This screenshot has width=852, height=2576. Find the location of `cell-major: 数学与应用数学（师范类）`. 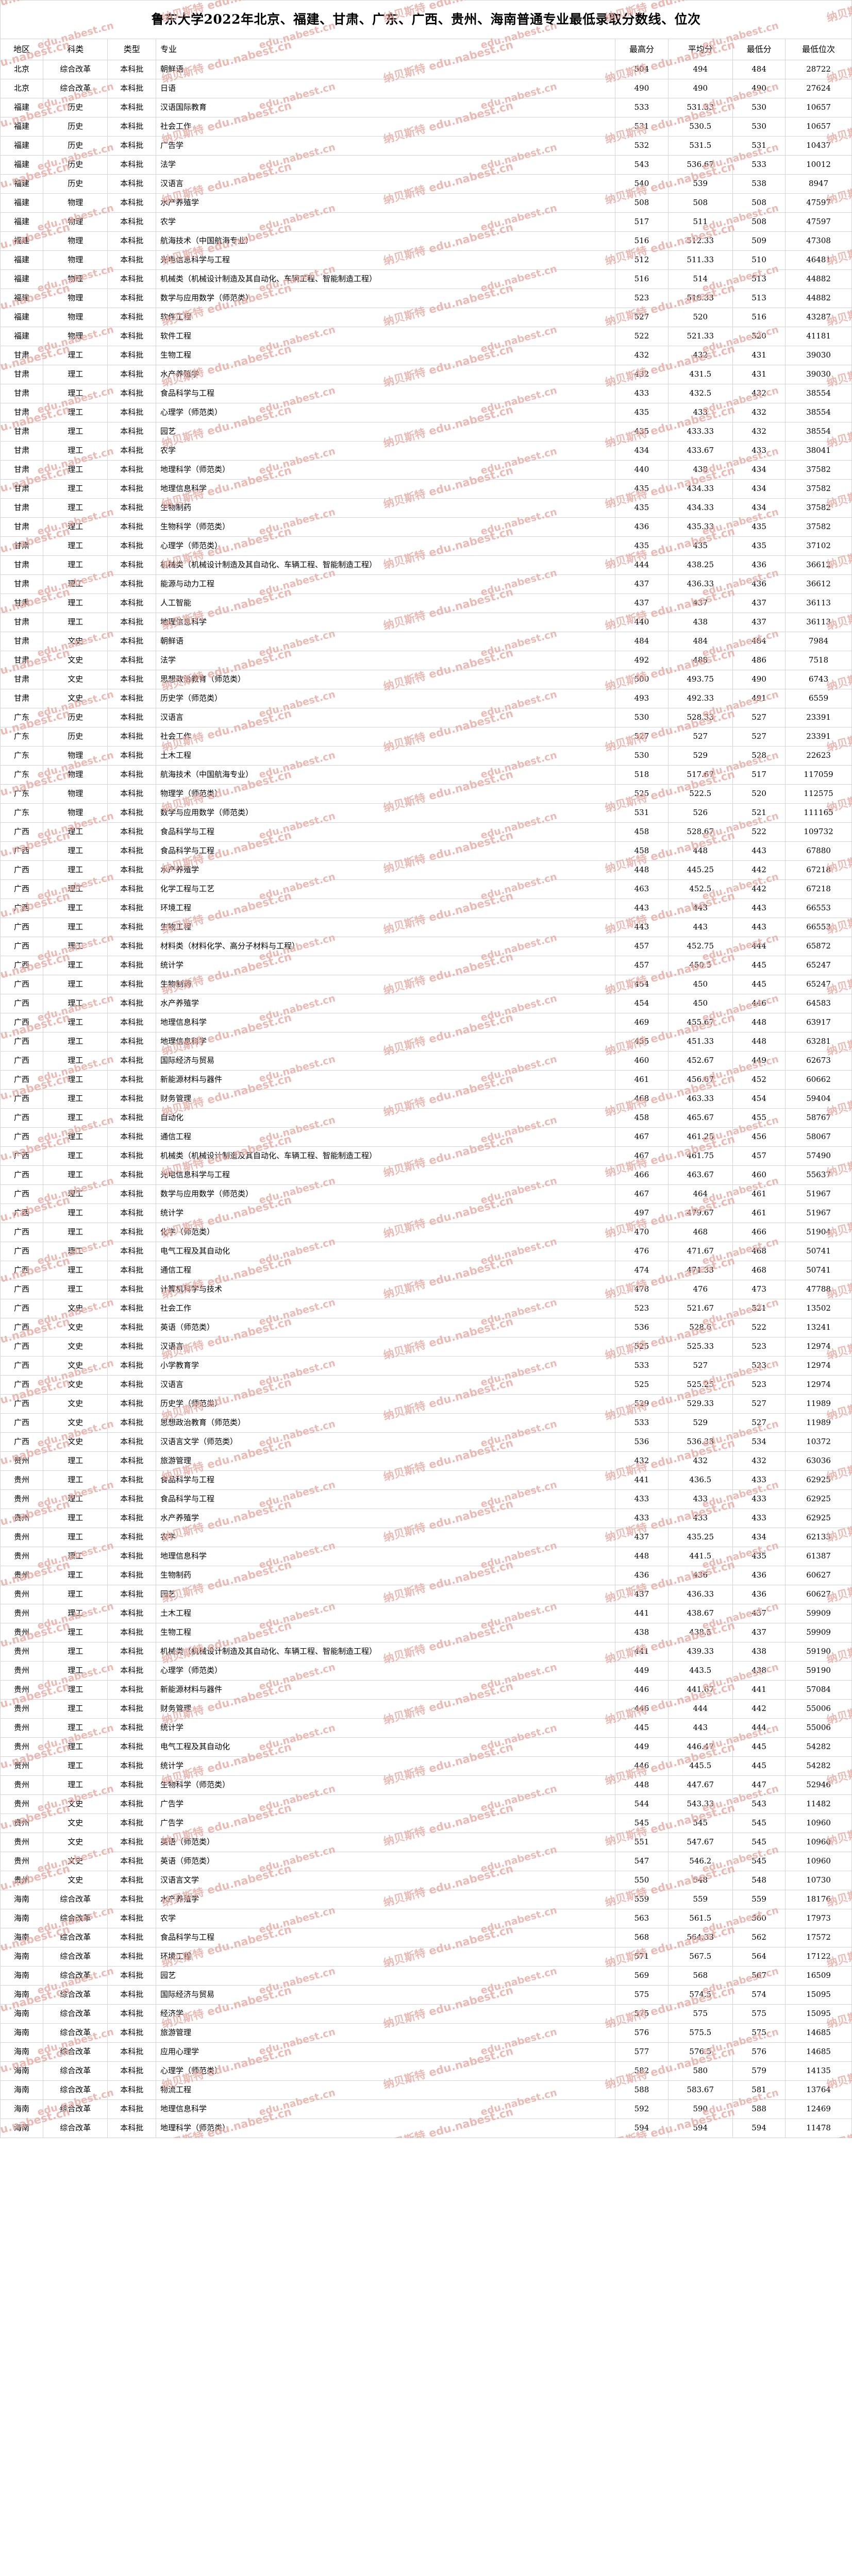

cell-major: 数学与应用数学（师范类） is located at coordinates (386, 813).